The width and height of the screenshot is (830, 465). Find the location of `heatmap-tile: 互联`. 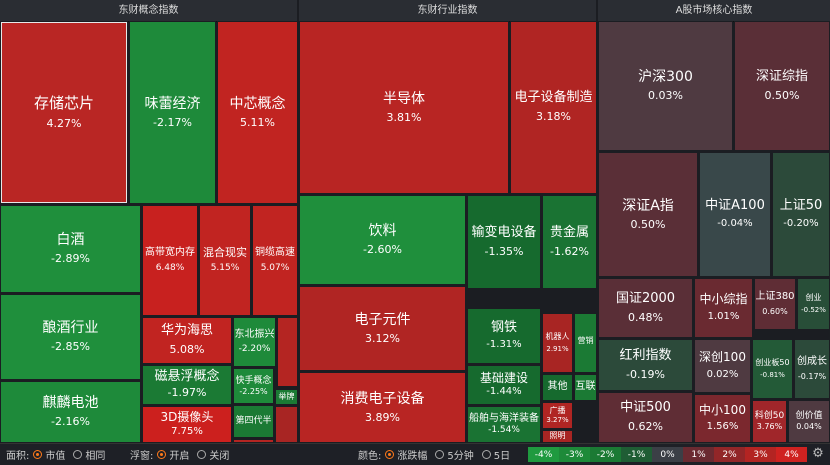

heatmap-tile: 互联 is located at coordinates (585, 387).